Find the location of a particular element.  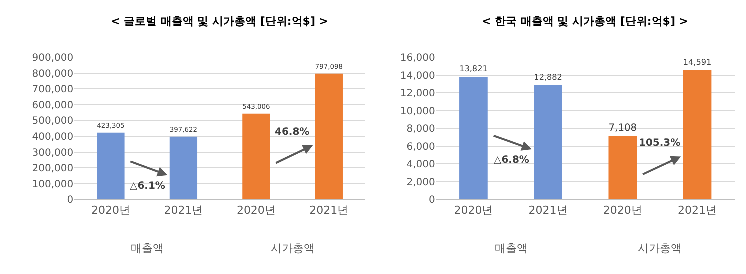

y-tick-label: 200,000 is located at coordinates (53, 169).